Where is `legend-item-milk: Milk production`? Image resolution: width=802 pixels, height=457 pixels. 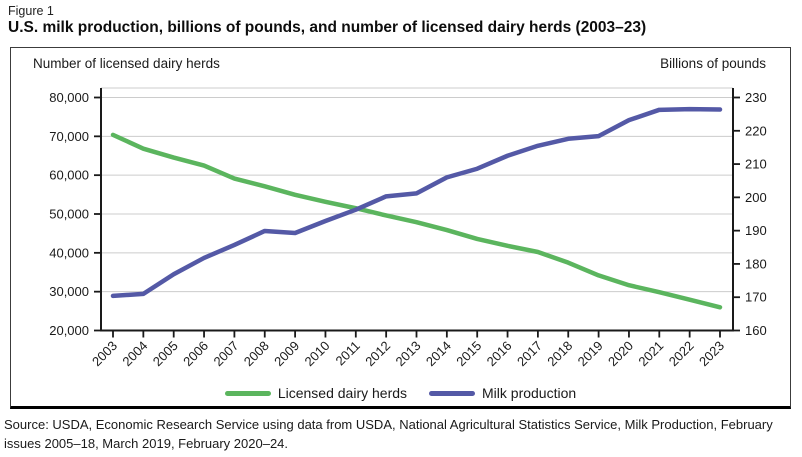 legend-item-milk: Milk production is located at coordinates (502, 393).